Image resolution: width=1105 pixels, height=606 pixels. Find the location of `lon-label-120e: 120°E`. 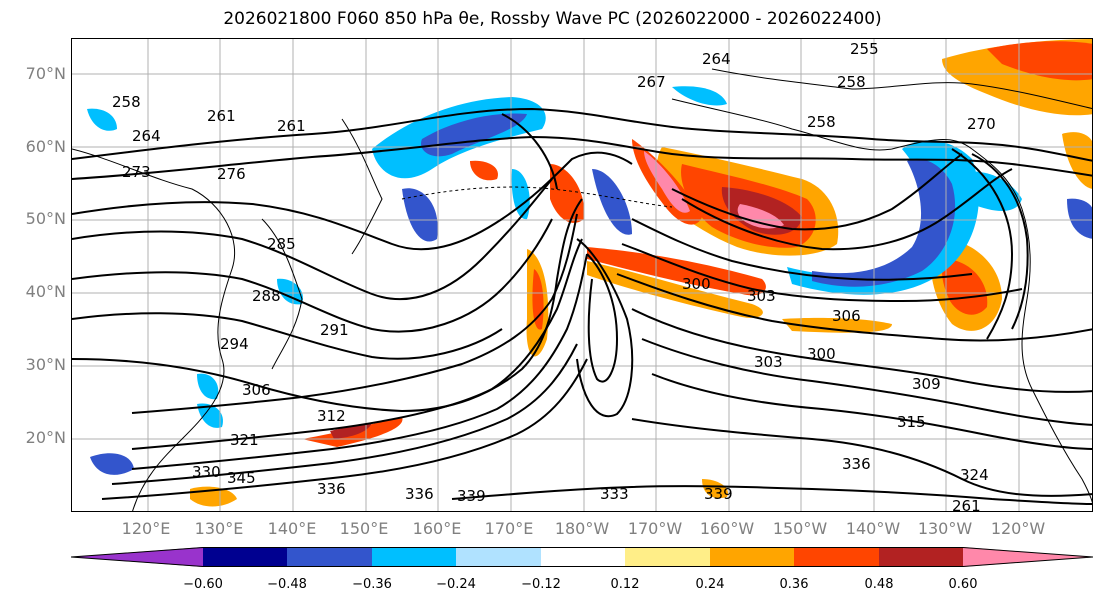

lon-label-120e: 120°E is located at coordinates (146, 528).